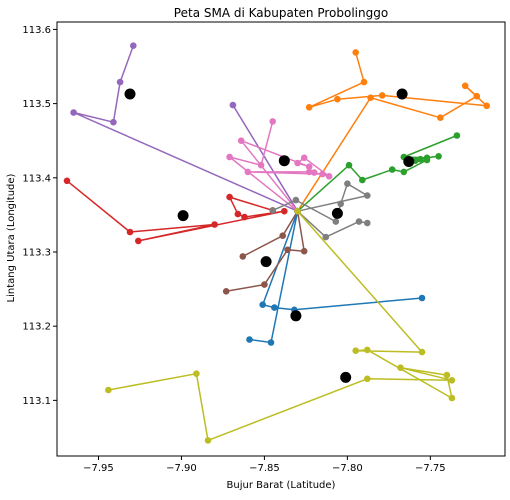 This screenshot has height=500, width=510. Describe the element at coordinates (347, 468) in the screenshot. I see `x-tick-label: −7.80` at that location.